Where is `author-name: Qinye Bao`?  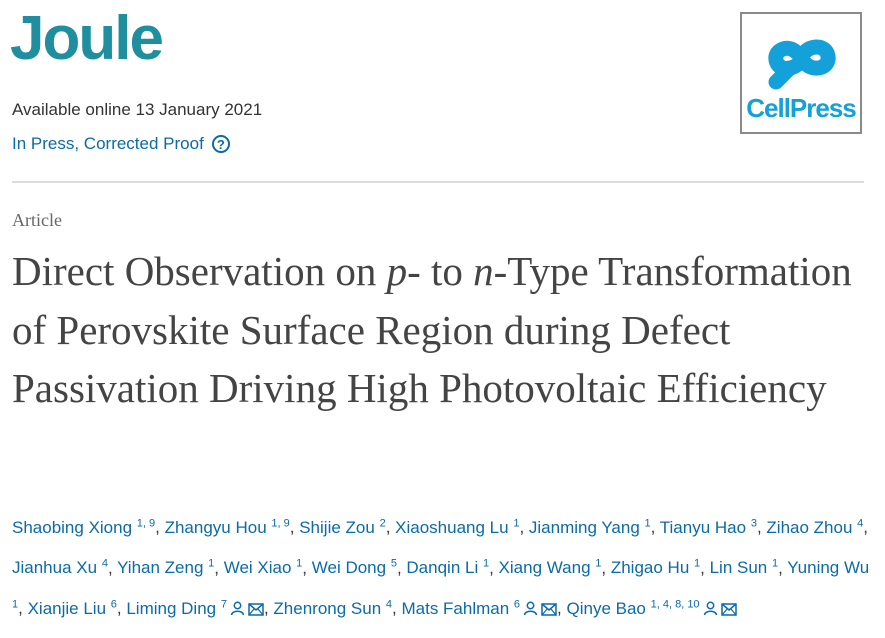
author-name: Qinye Bao is located at coordinates (606, 608).